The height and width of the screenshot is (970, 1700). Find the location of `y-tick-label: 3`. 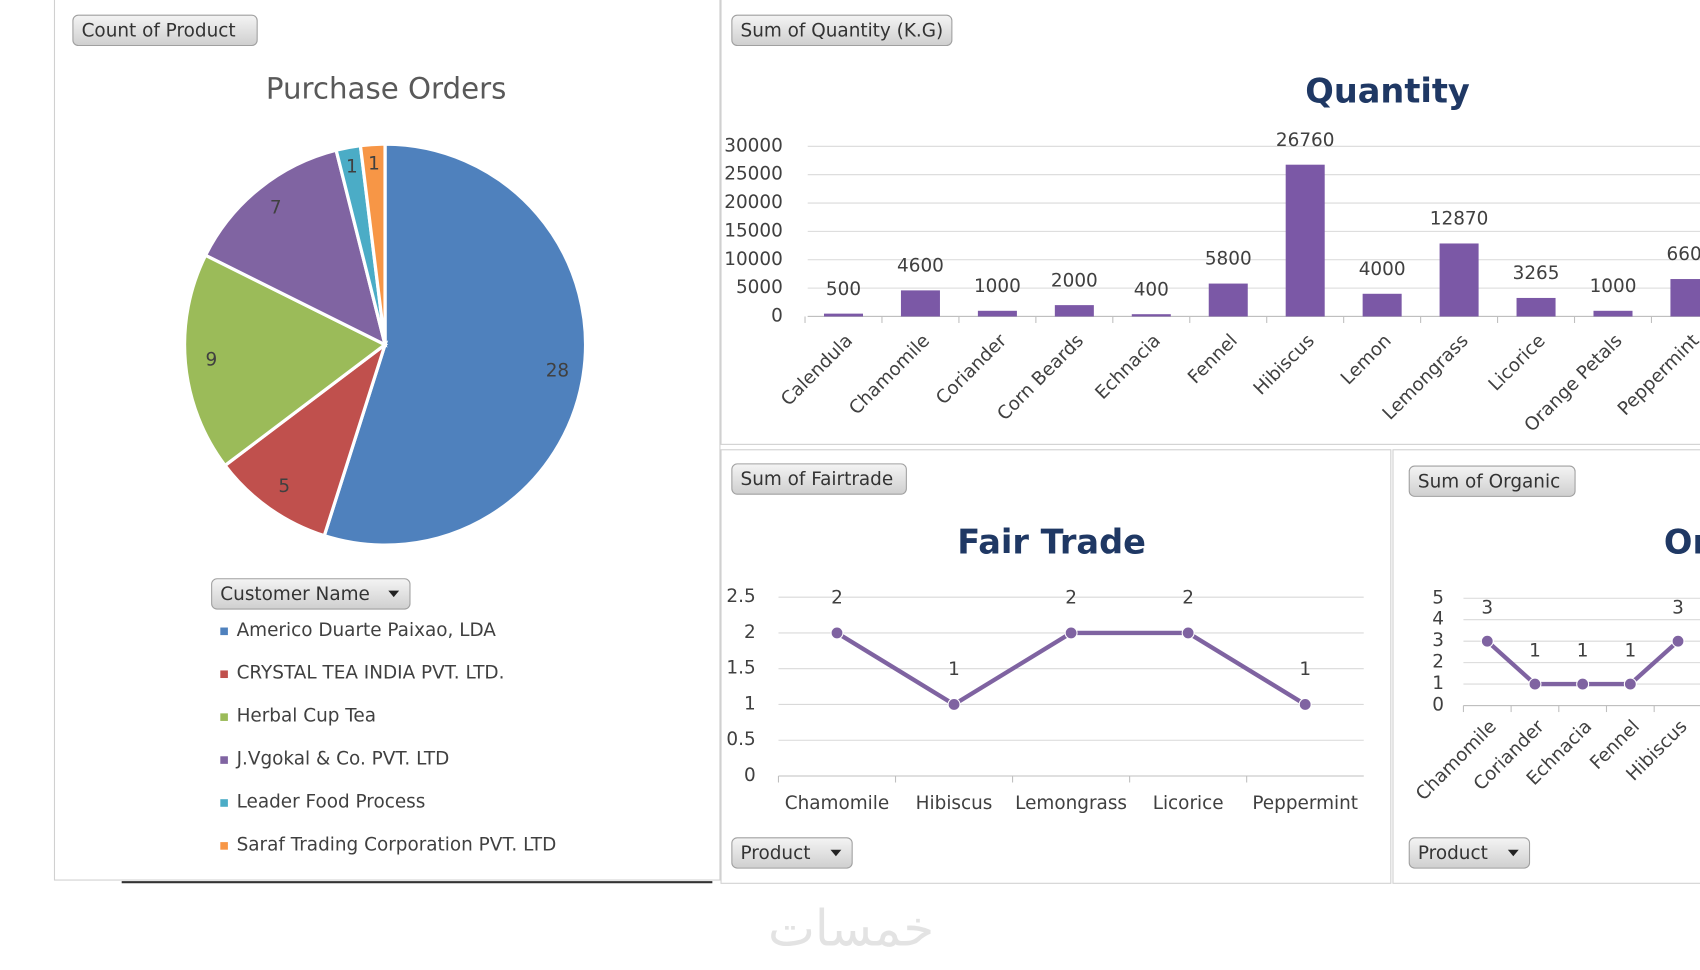

y-tick-label: 3 is located at coordinates (1438, 640).